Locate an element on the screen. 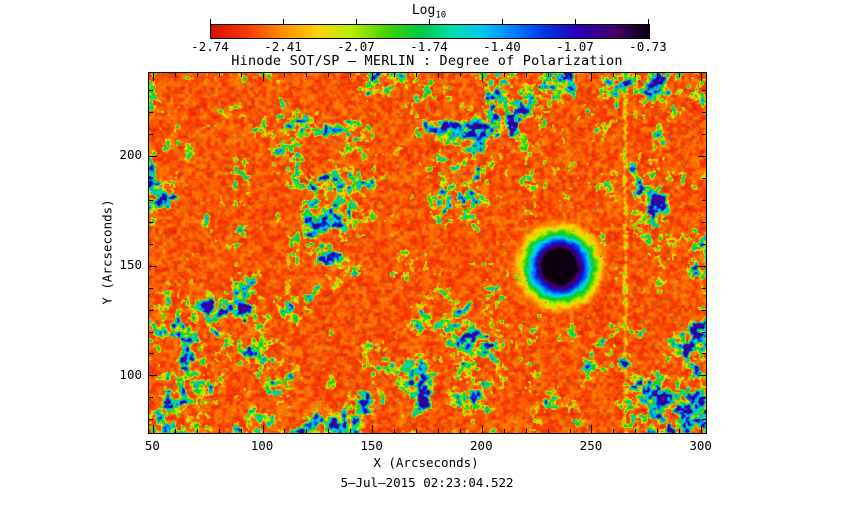 The width and height of the screenshot is (855, 512). colorbar is located at coordinates (430, 31).